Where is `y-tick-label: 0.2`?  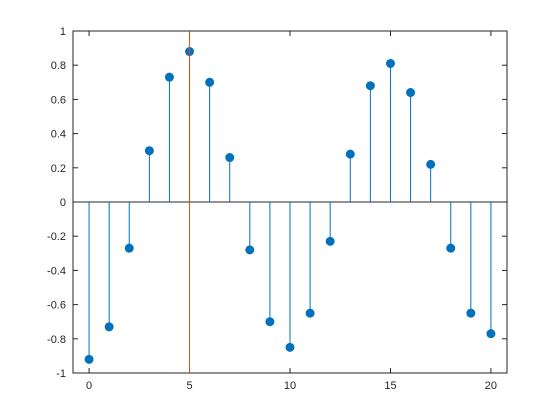 y-tick-label: 0.2 is located at coordinates (58, 169).